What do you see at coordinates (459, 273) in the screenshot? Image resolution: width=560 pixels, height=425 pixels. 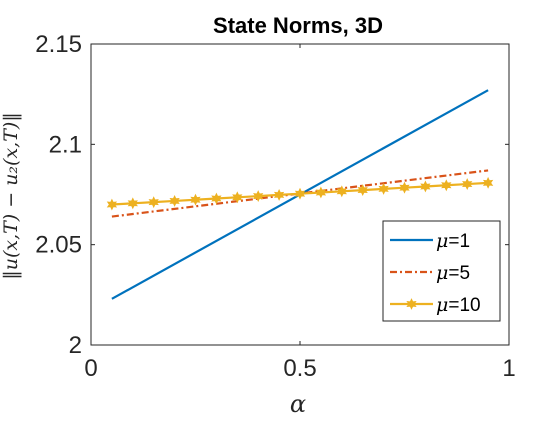 I see `legend-value-text: =5` at bounding box center [459, 273].